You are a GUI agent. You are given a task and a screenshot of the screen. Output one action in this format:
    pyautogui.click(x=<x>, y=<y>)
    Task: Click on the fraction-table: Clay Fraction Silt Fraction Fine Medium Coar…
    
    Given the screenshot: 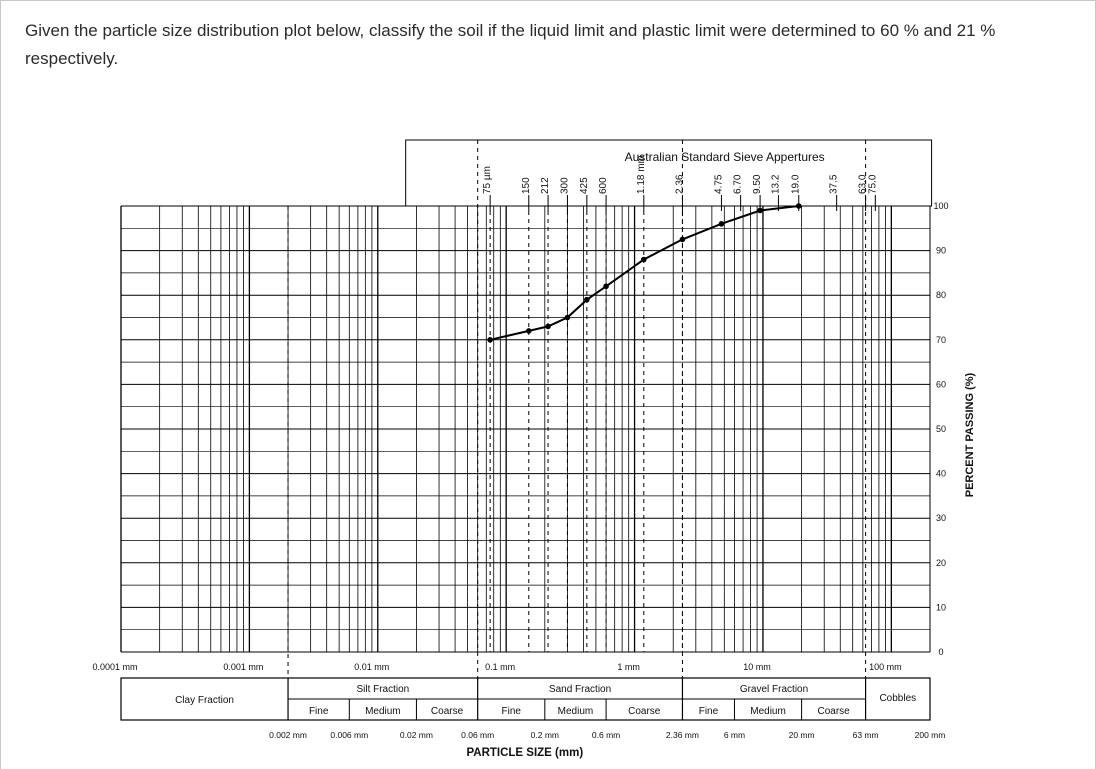 What is the action you would take?
    pyautogui.click(x=525, y=699)
    